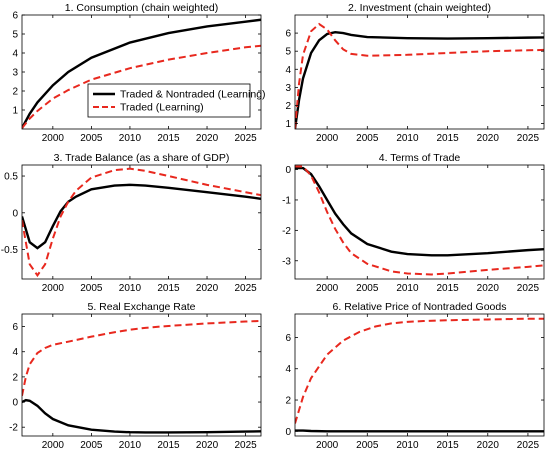 This screenshot has width=550, height=453. I want to click on legend-box, so click(169, 100).